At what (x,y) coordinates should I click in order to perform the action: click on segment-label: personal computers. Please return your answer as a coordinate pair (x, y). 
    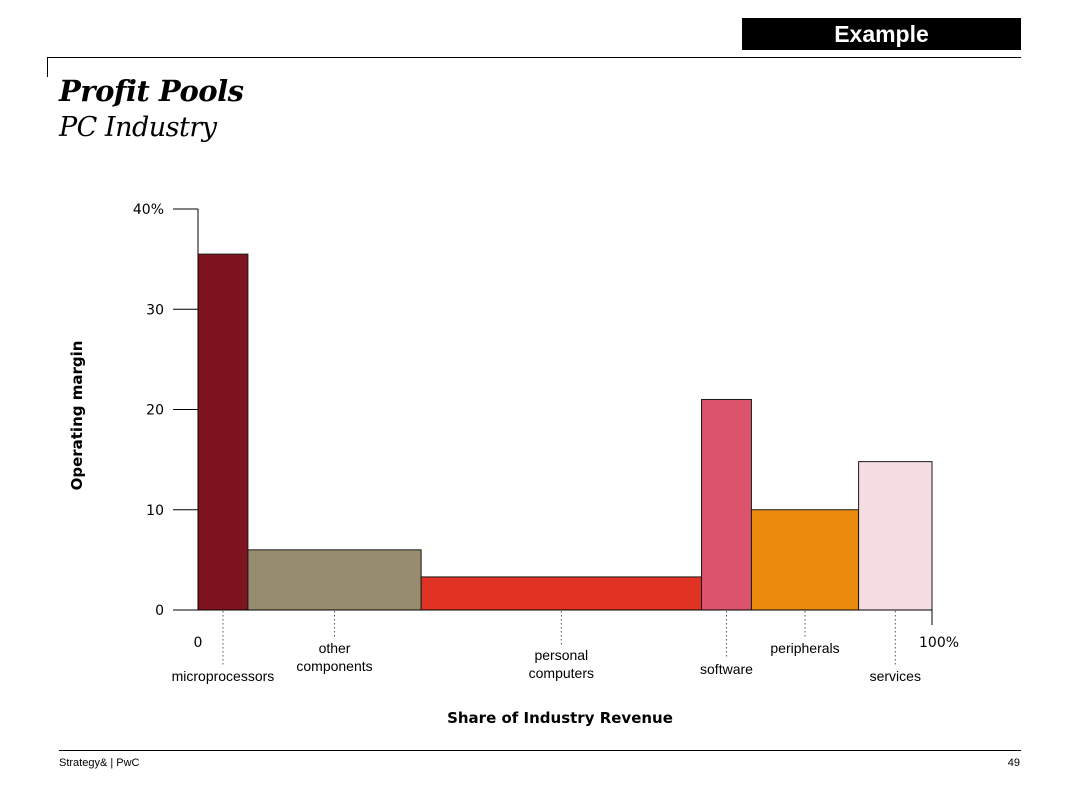
    Looking at the image, I should click on (561, 664).